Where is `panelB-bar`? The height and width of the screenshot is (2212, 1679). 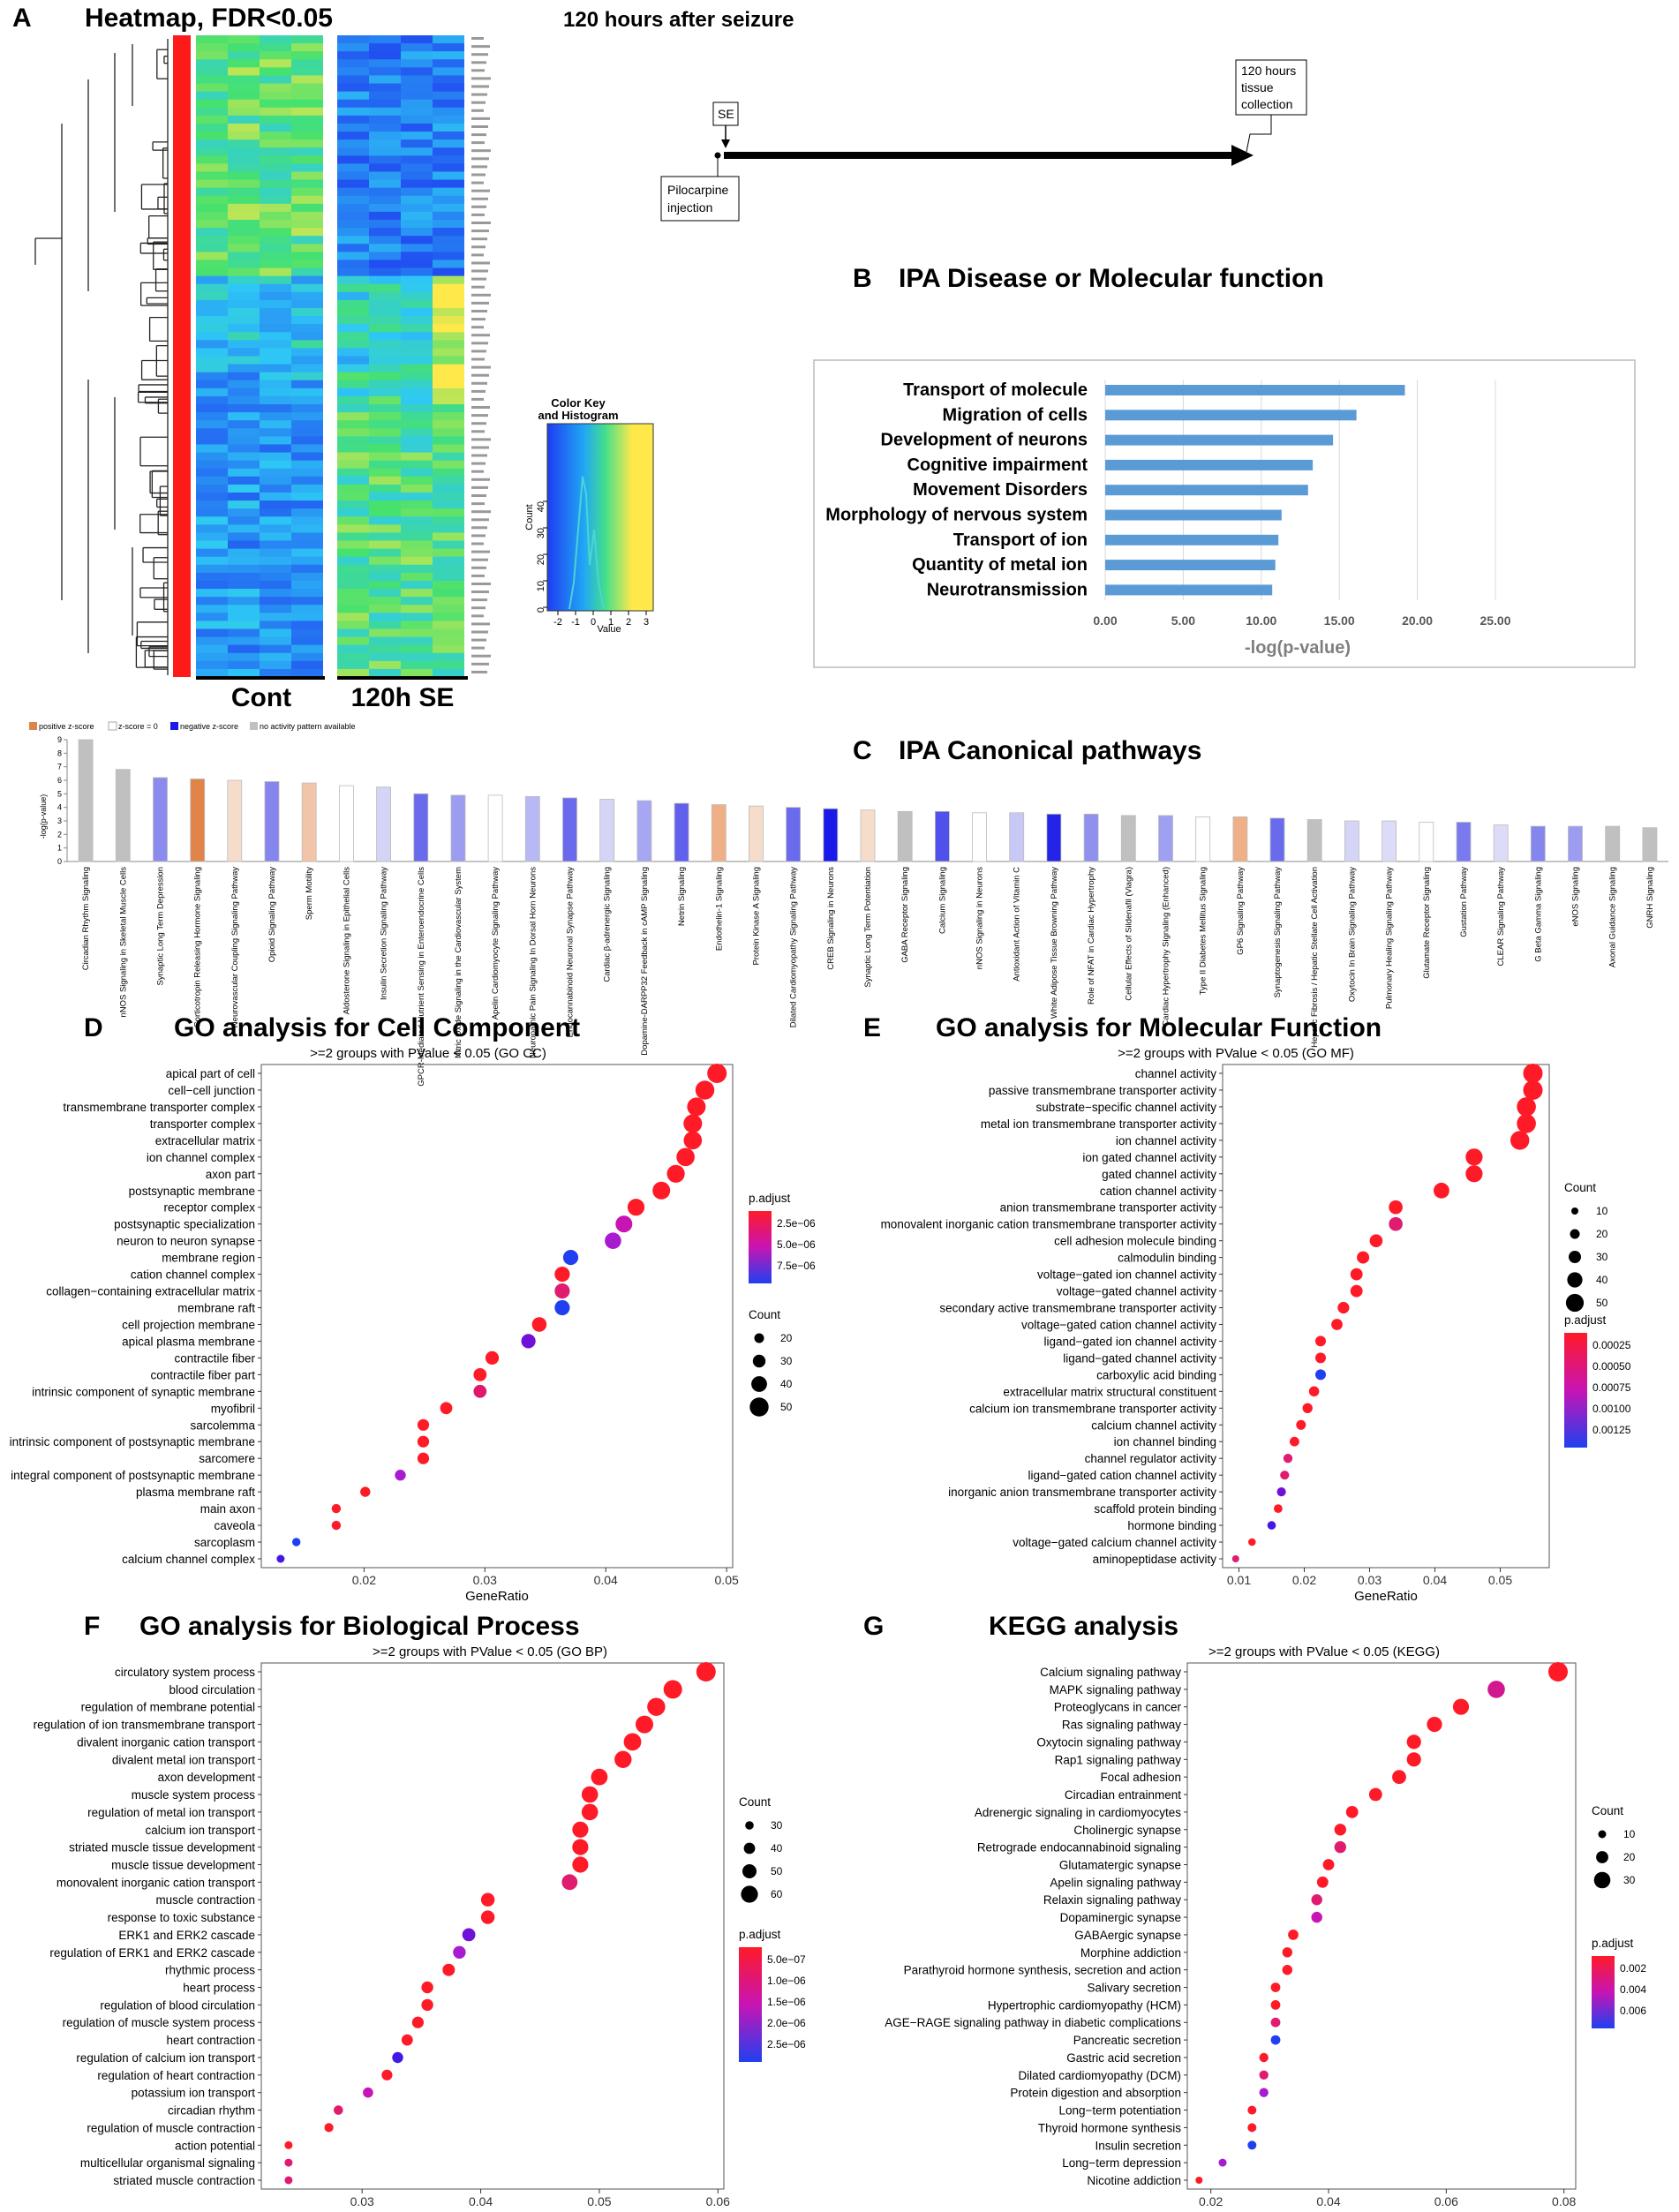
panelB-bar is located at coordinates (1255, 390).